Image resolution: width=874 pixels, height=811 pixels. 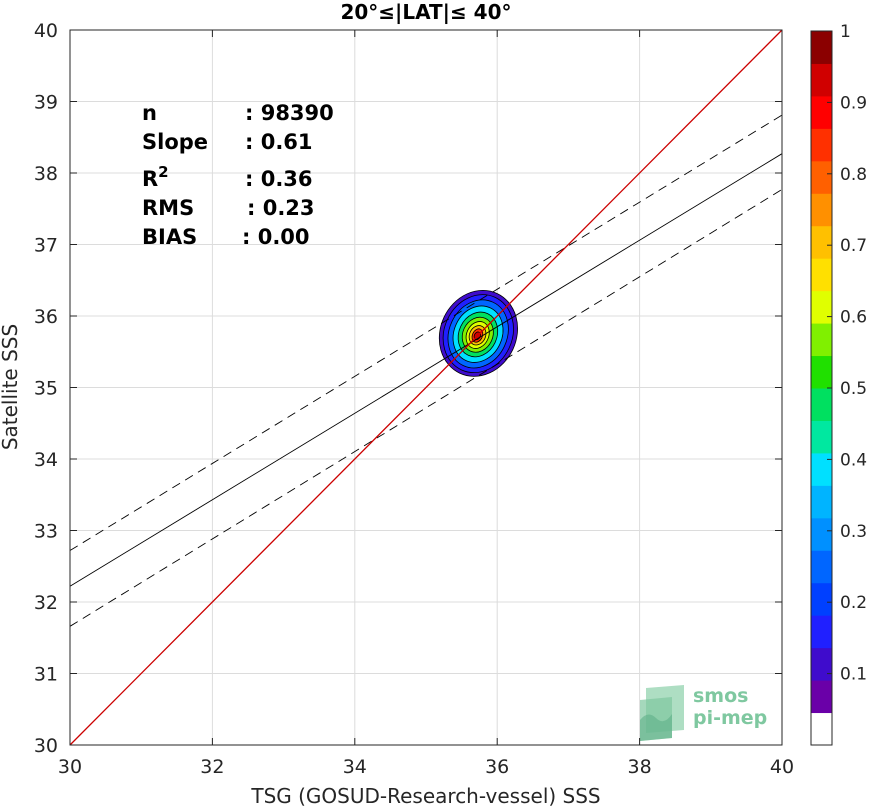 I want to click on logo-text-pimep: pi-mep, so click(x=730, y=718).